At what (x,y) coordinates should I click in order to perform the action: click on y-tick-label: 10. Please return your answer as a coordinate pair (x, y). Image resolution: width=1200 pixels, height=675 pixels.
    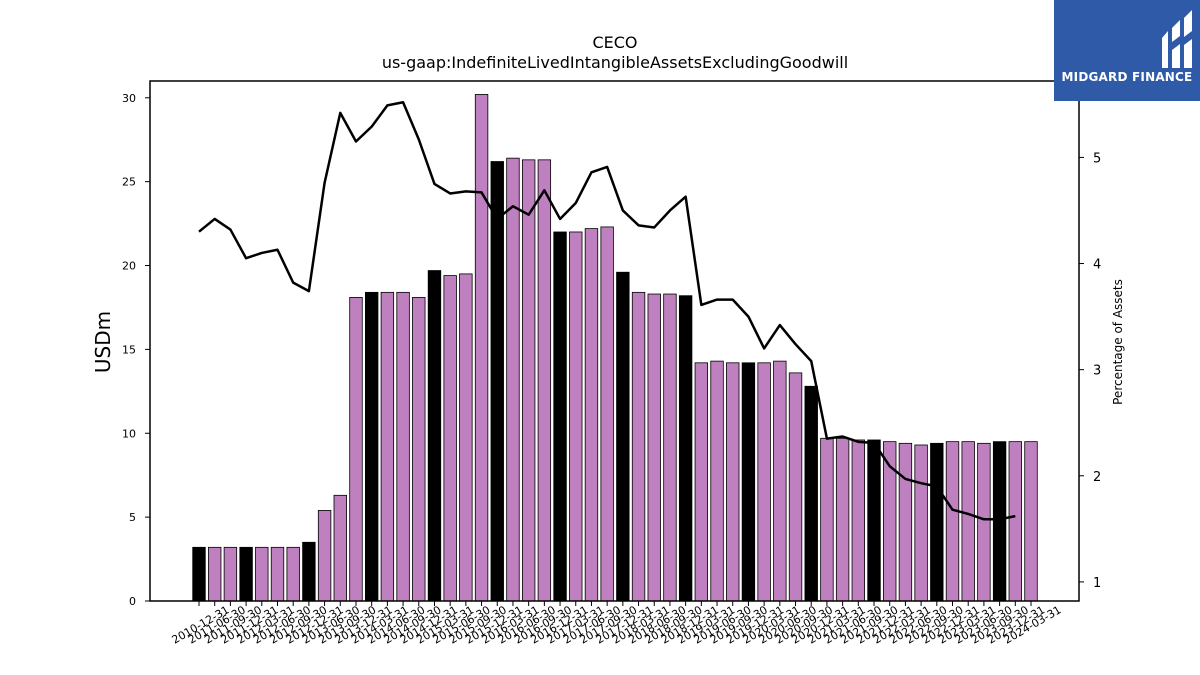
    Looking at the image, I should click on (129, 433).